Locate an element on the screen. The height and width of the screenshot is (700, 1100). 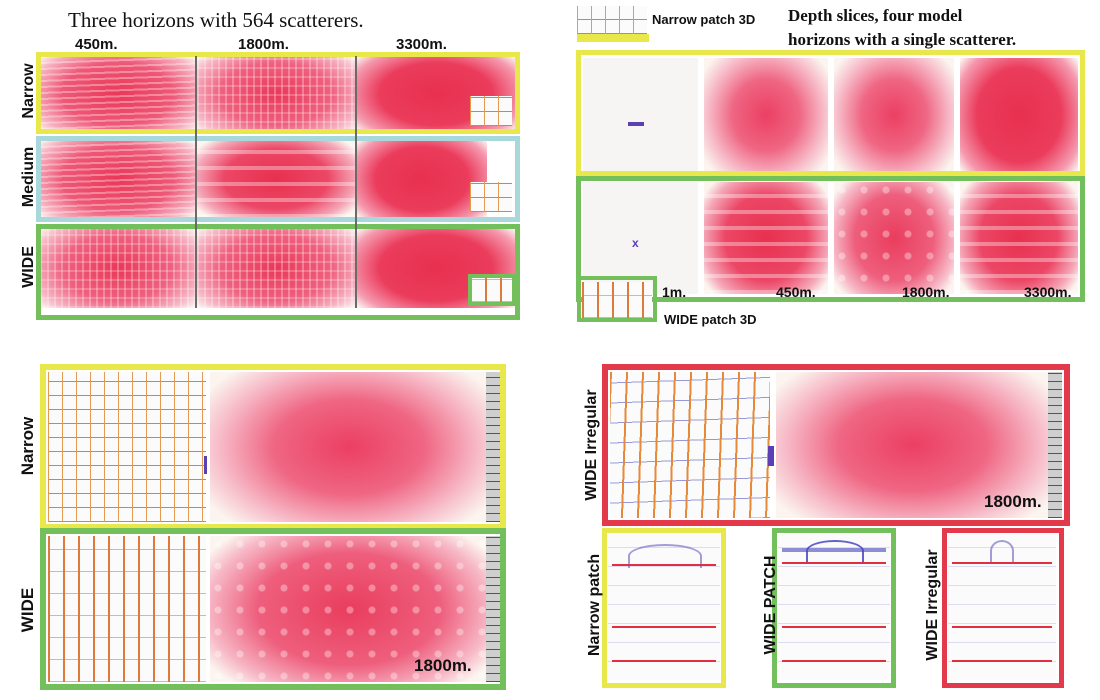
frame-wide is located at coordinates (278, 272).